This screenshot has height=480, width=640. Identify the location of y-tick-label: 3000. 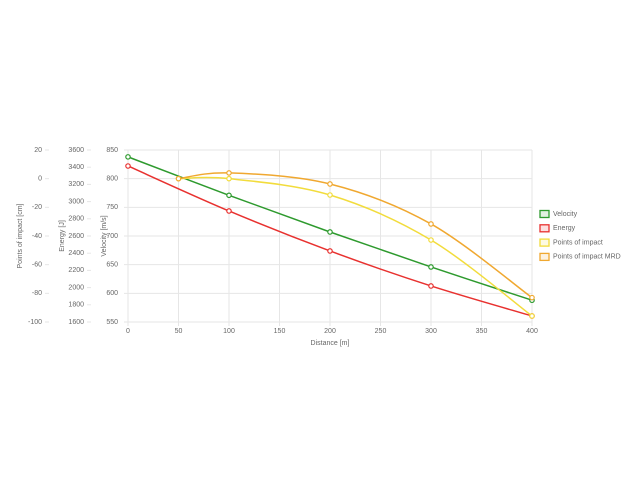
(76, 201).